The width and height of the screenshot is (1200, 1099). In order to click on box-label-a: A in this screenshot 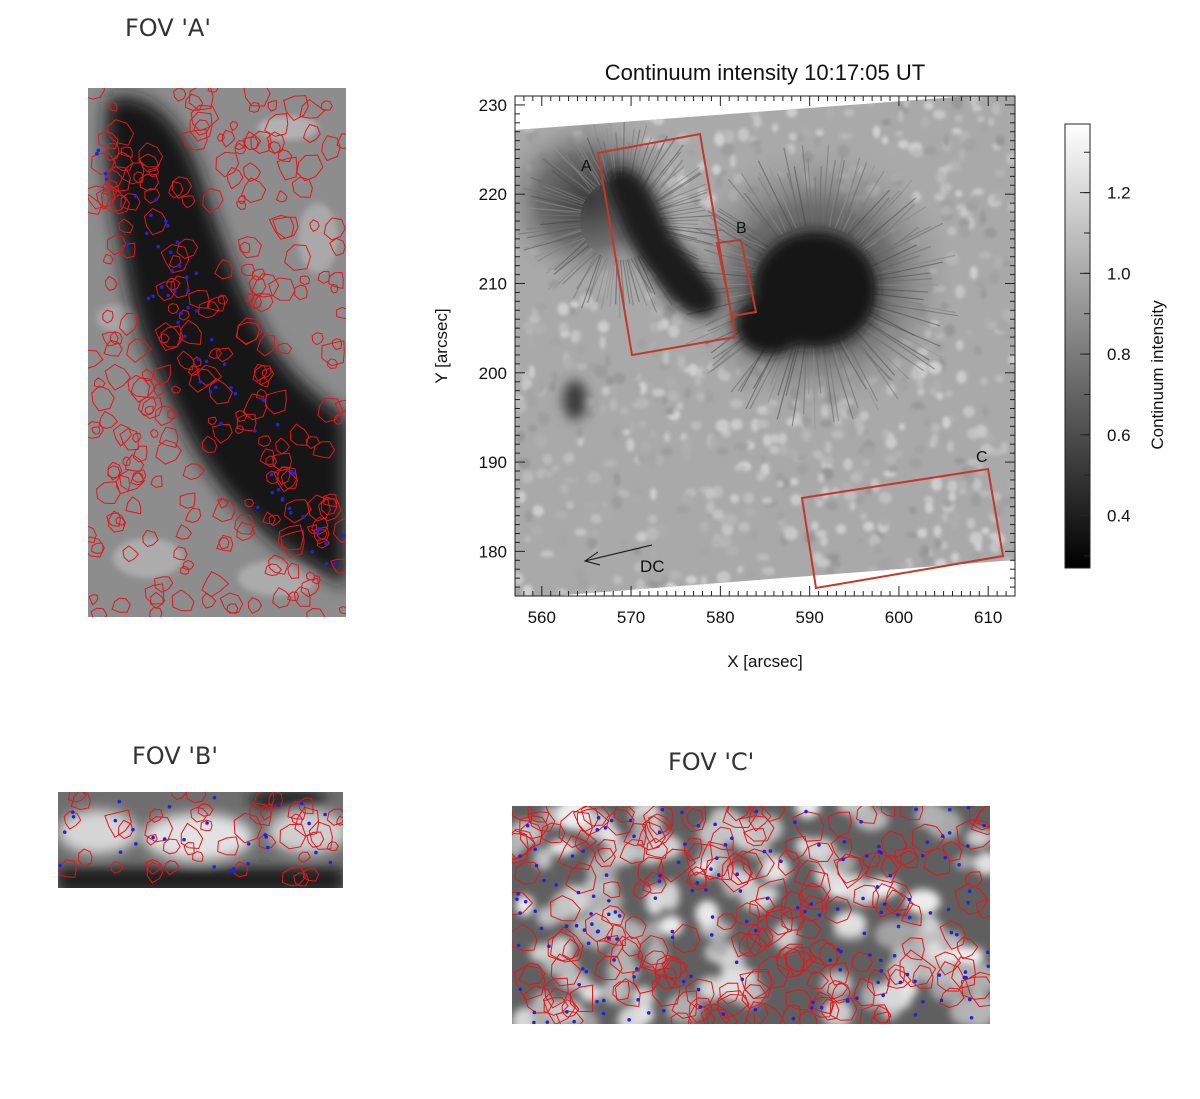, I will do `click(586, 166)`.